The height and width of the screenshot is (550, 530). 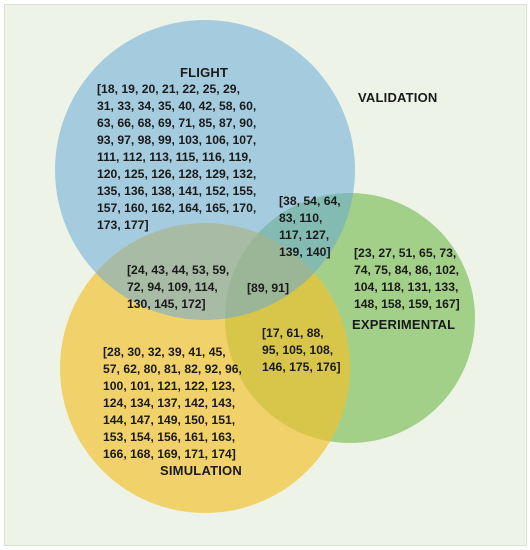 I want to click on experimental-set-label: EXPERIMENTAL, so click(x=404, y=324).